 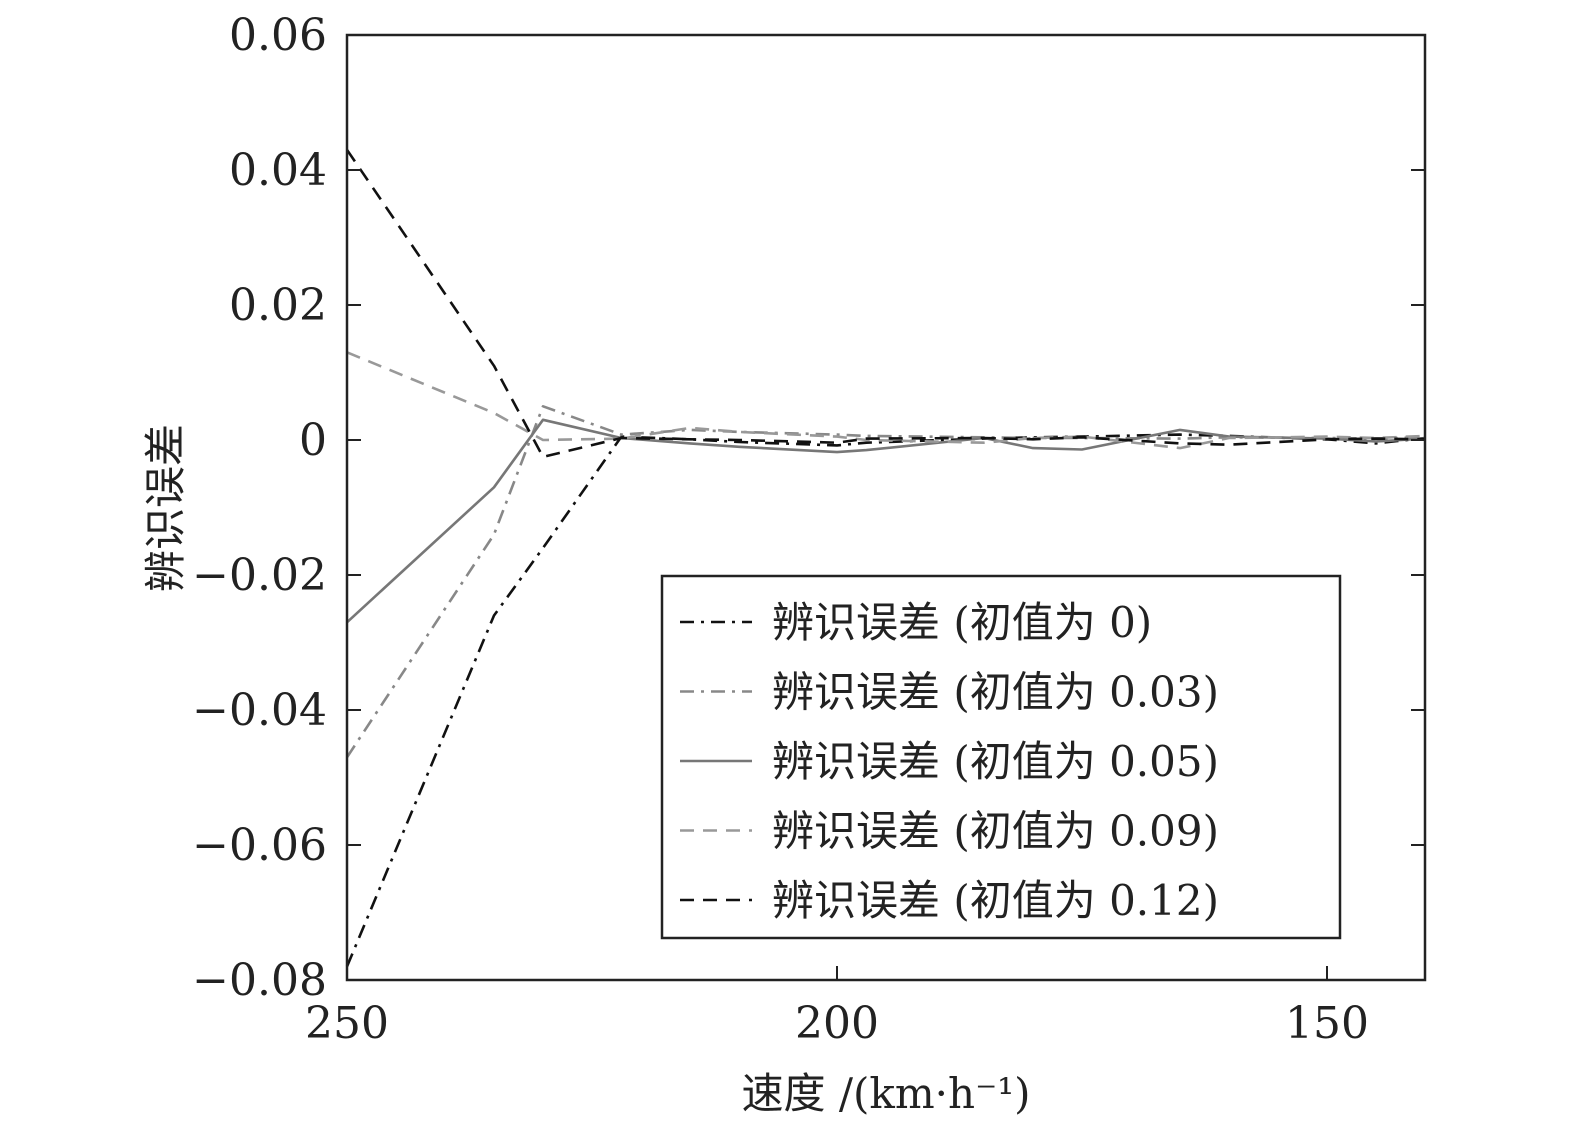 What do you see at coordinates (278, 305) in the screenshot?
I see `y-tick-label: 0.02` at bounding box center [278, 305].